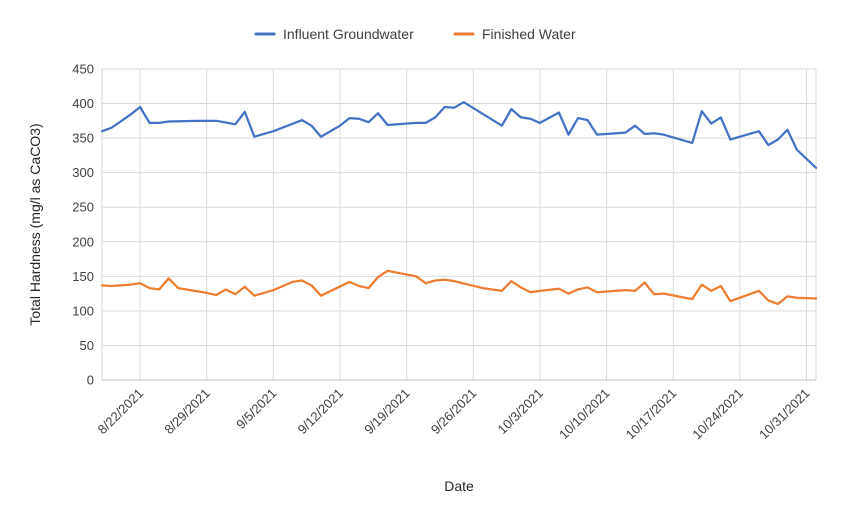 The image size is (842, 520). I want to click on y-tick-label: 300, so click(83, 172).